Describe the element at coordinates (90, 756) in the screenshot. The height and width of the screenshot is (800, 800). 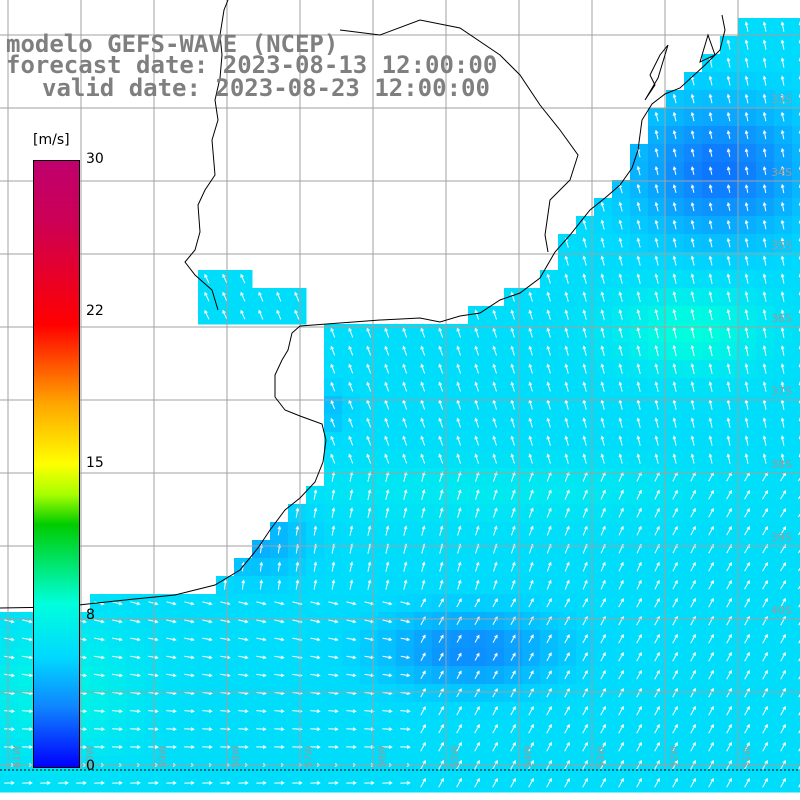
I see `longitude-label: 60W` at that location.